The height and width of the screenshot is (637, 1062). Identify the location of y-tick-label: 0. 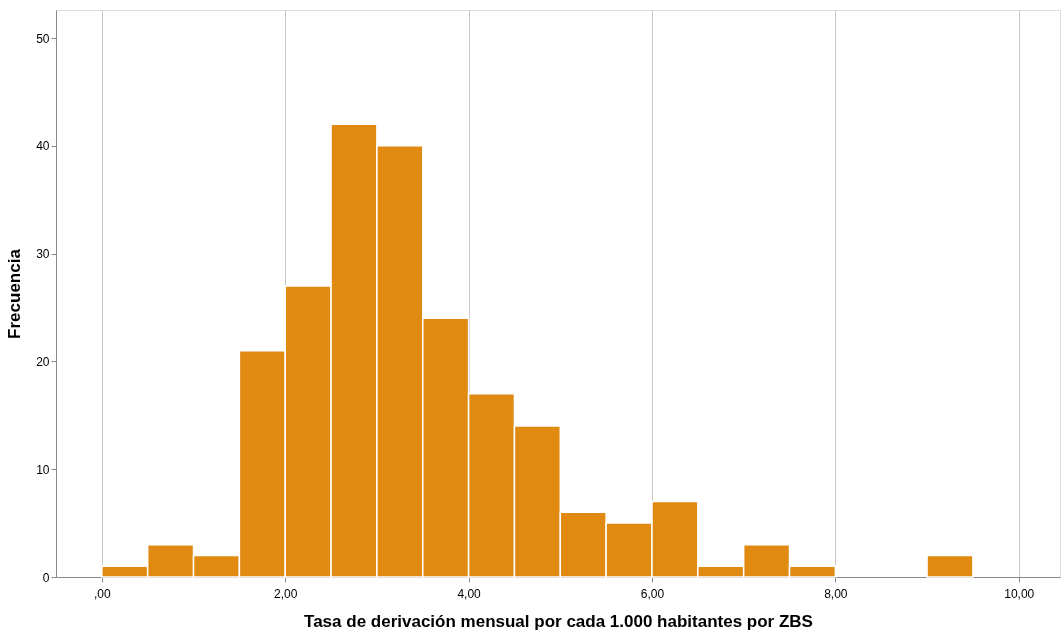
(46, 577).